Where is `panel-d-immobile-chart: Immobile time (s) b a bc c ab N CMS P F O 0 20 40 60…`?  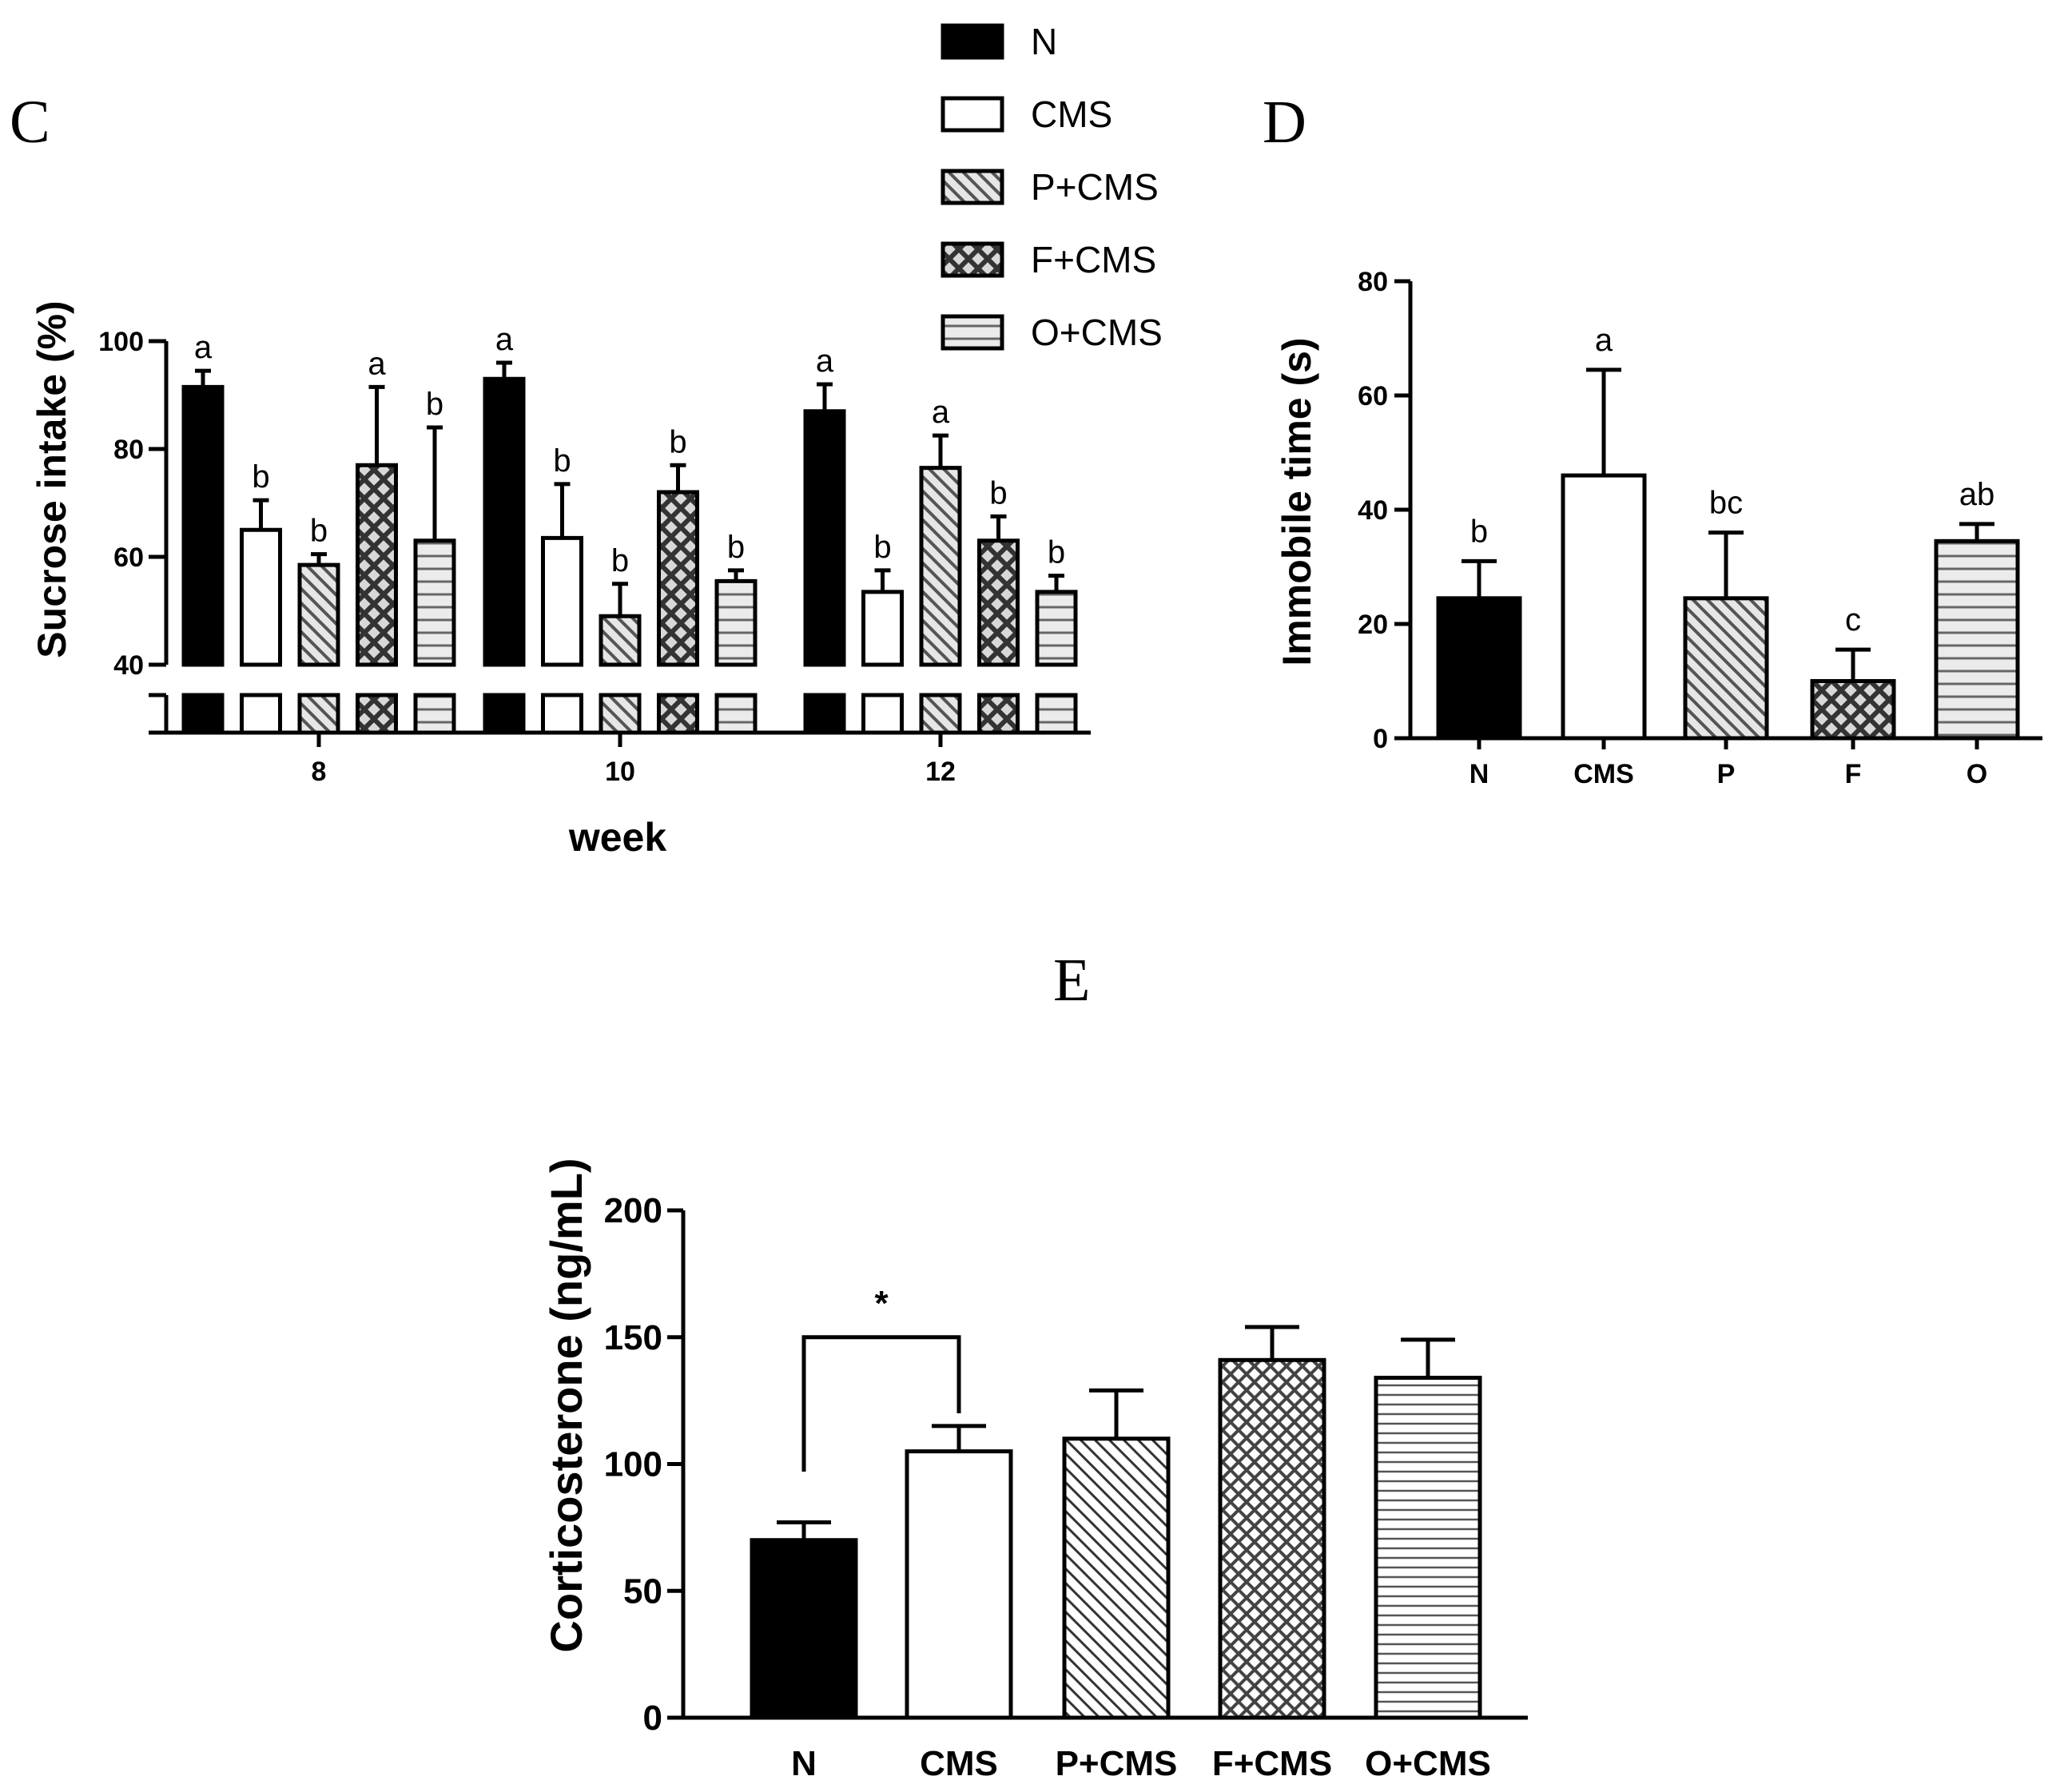 panel-d-immobile-chart: Immobile time (s) b a bc c ab N CMS P F O 0 20 40 60… is located at coordinates (1658, 528).